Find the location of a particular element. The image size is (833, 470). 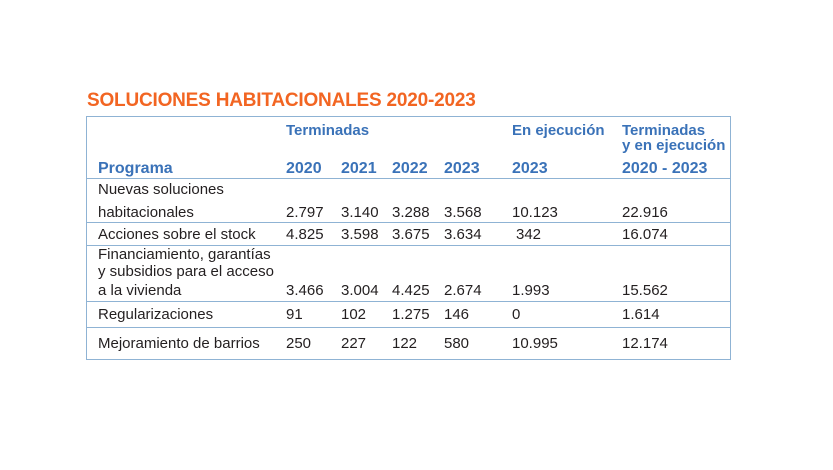

row5-total: 12.174 is located at coordinates (645, 343).